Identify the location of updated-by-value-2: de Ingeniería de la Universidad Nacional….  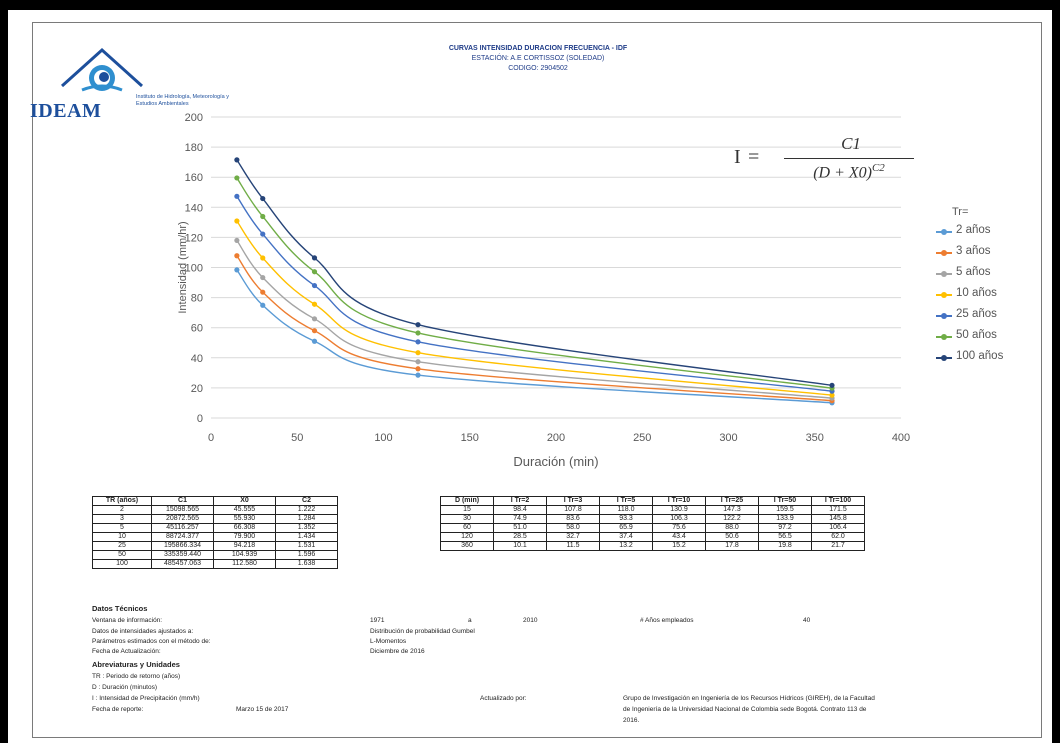
(745, 709).